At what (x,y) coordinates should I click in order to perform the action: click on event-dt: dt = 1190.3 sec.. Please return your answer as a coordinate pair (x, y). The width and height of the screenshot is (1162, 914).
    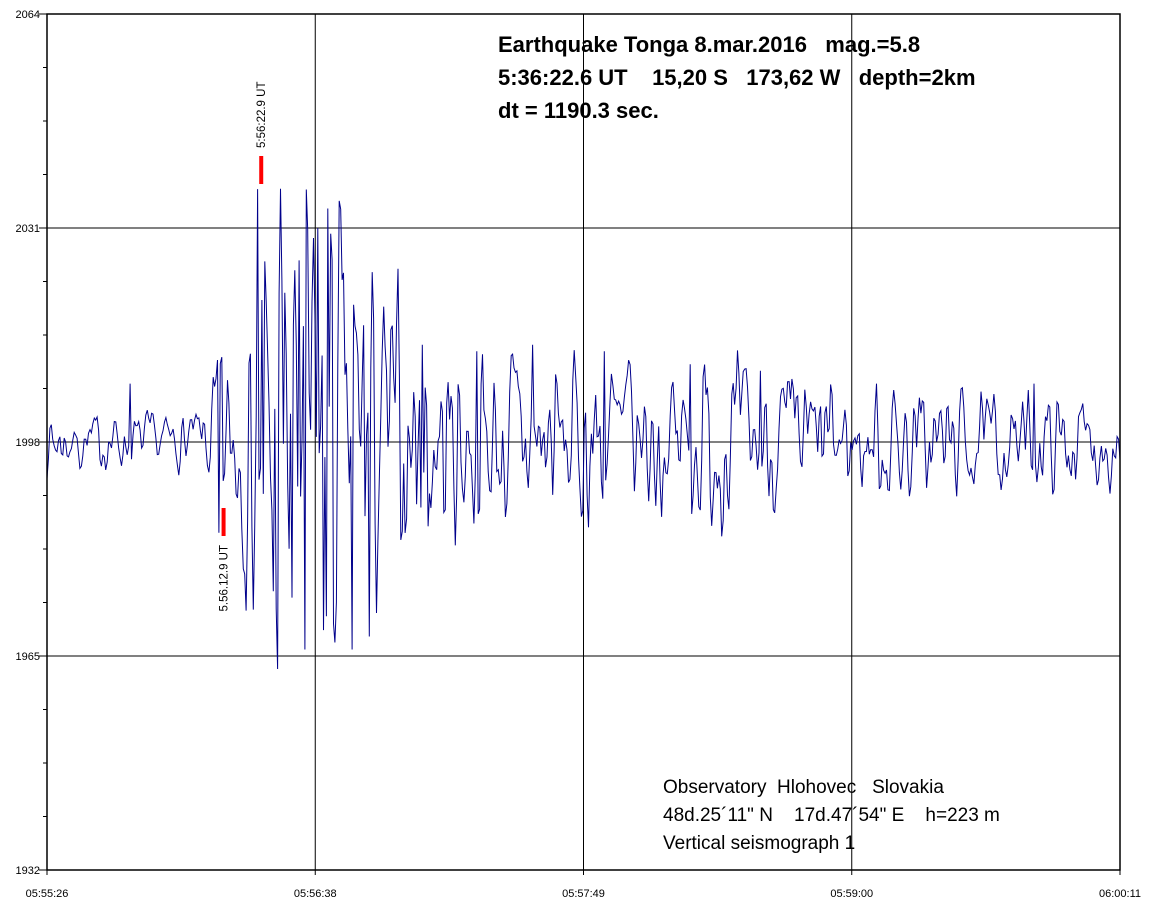
    Looking at the image, I should click on (578, 110).